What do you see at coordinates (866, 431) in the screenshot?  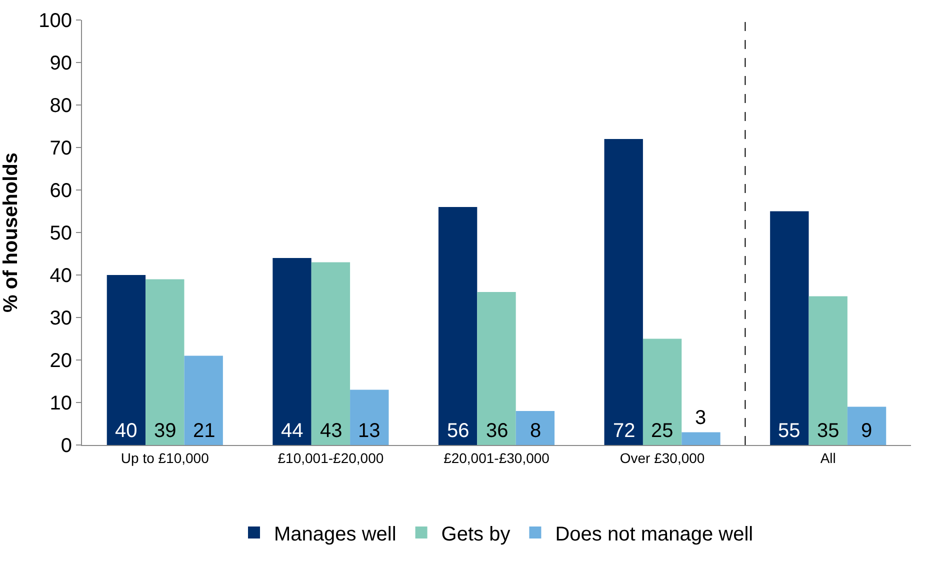 I see `data-label: 9` at bounding box center [866, 431].